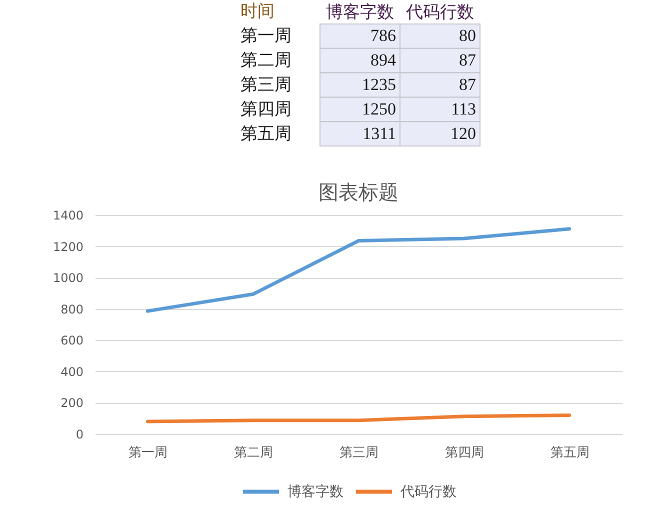 This screenshot has height=531, width=668. I want to click on data-label: 894, so click(383, 60).